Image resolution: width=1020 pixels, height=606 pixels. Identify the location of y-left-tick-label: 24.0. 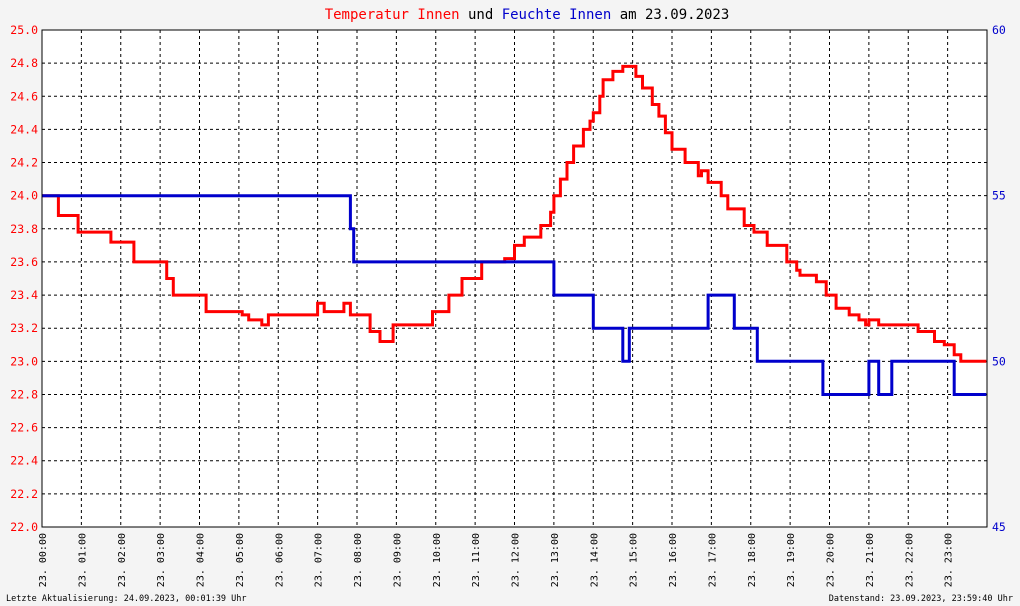
(24, 196).